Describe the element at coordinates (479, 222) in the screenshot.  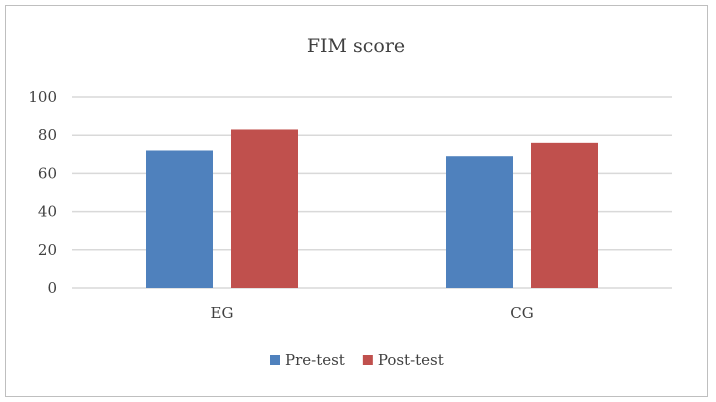
I see `bar-pre-test-cg` at that location.